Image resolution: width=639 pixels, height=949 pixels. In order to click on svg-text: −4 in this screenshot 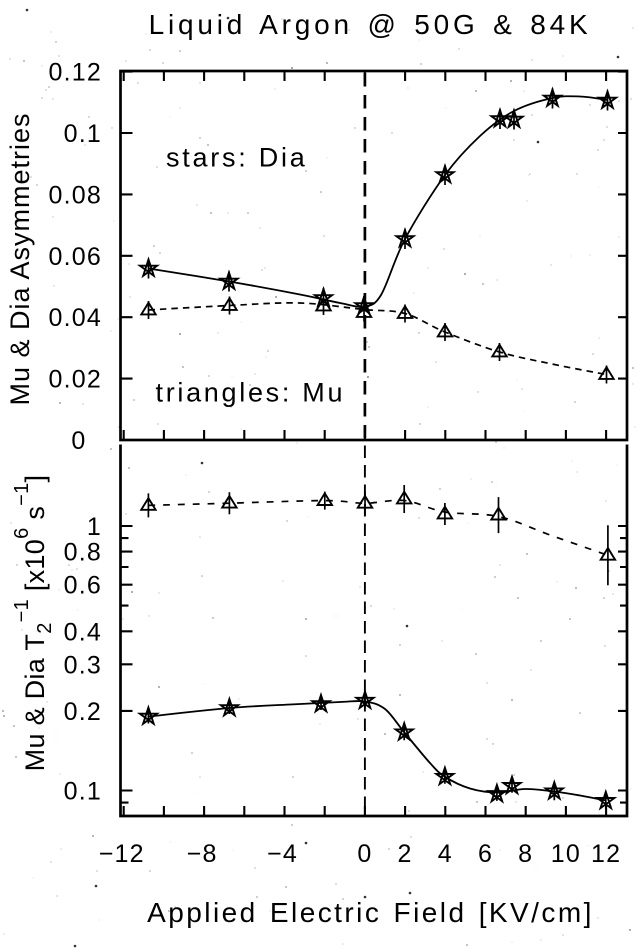, I will do `click(282, 854)`.